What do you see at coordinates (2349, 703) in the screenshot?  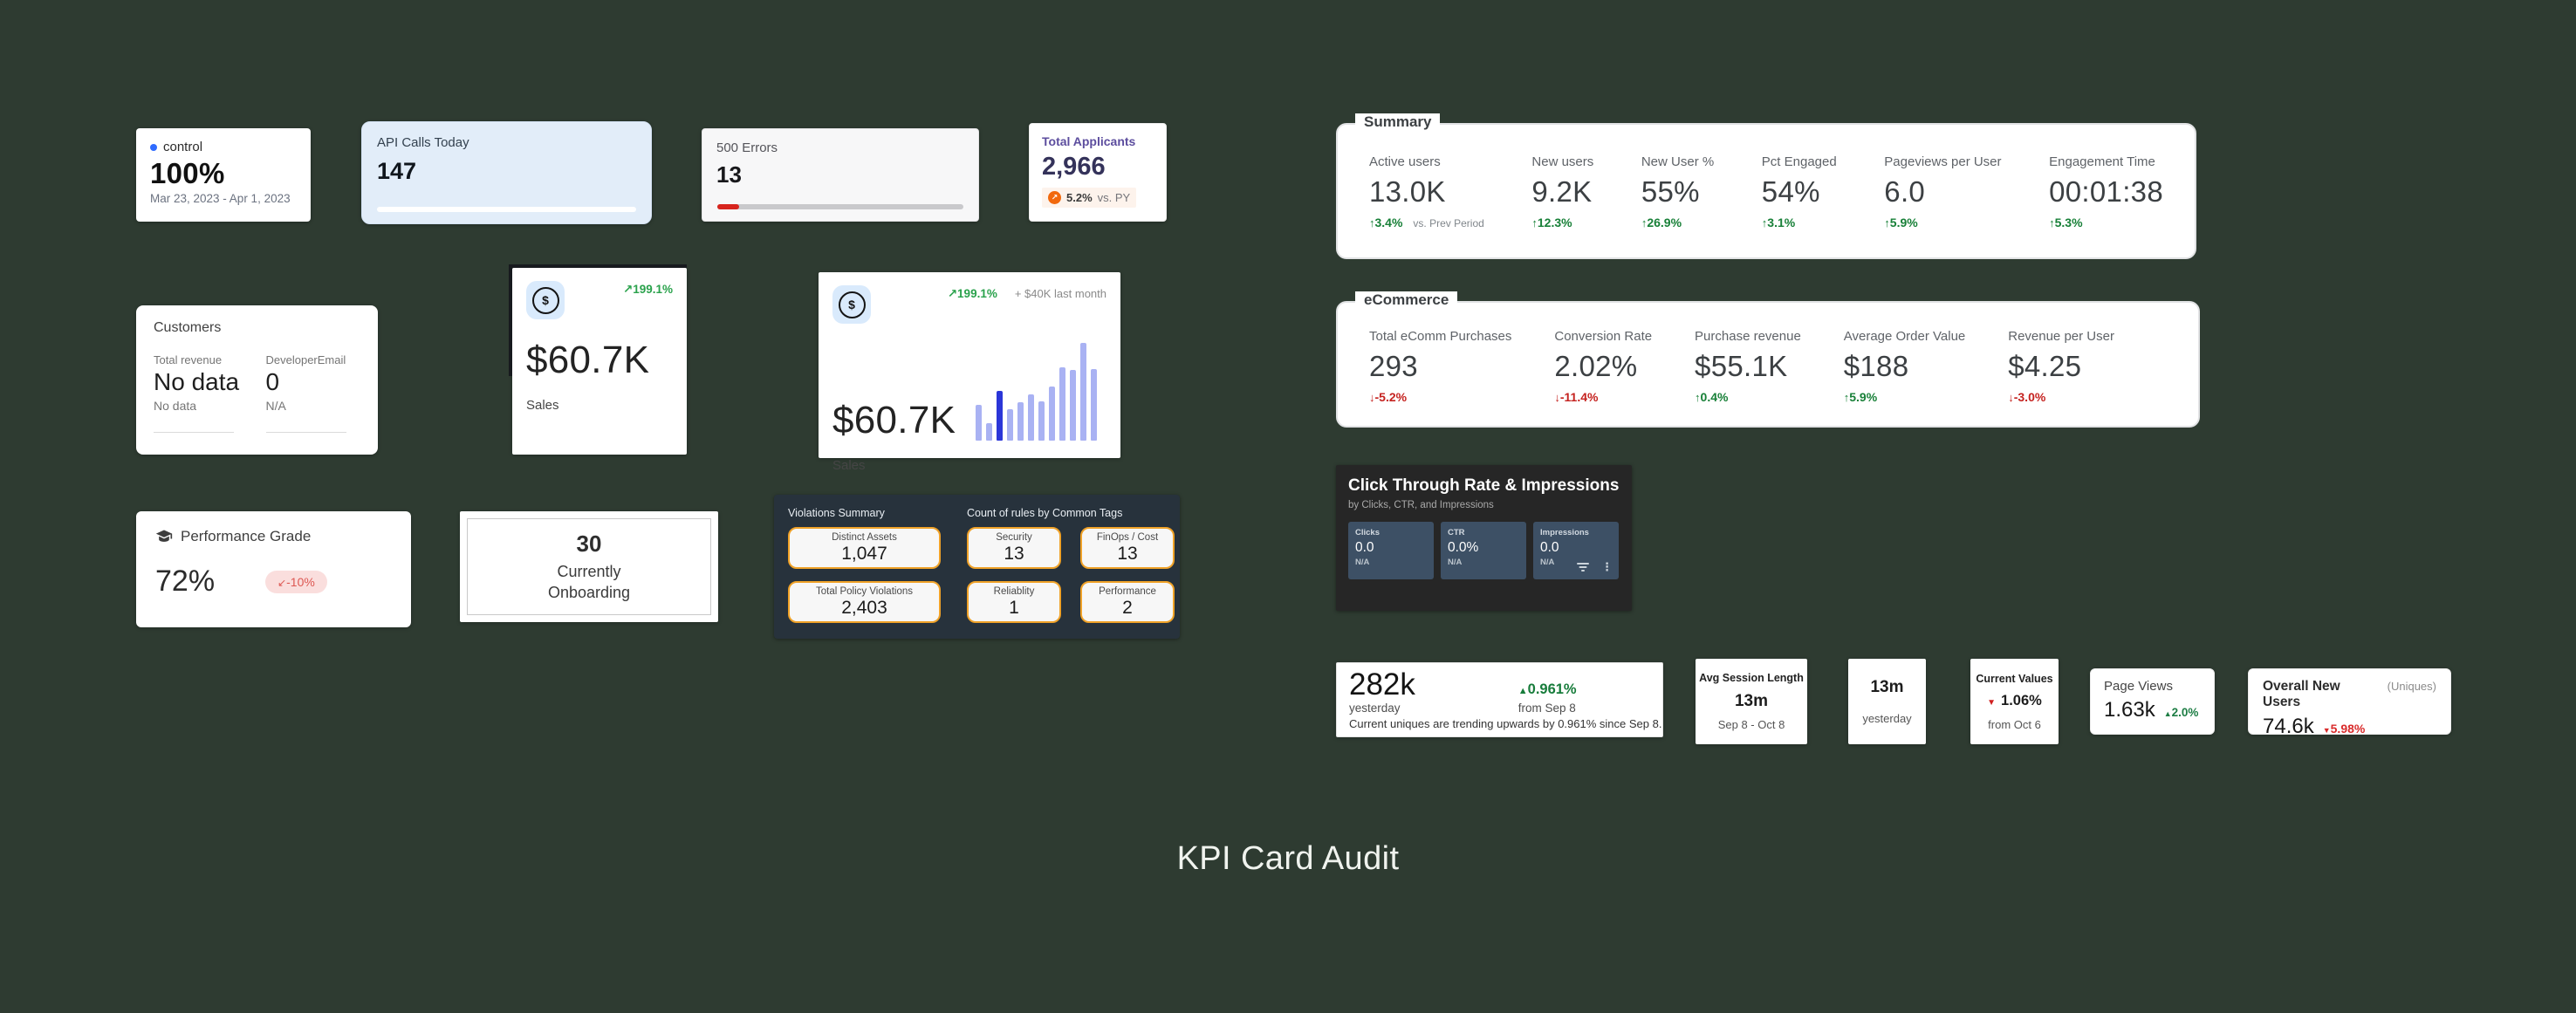 I see `overall-new-users-card: Overall New Users (Uniques) 74.6k 5.98%` at bounding box center [2349, 703].